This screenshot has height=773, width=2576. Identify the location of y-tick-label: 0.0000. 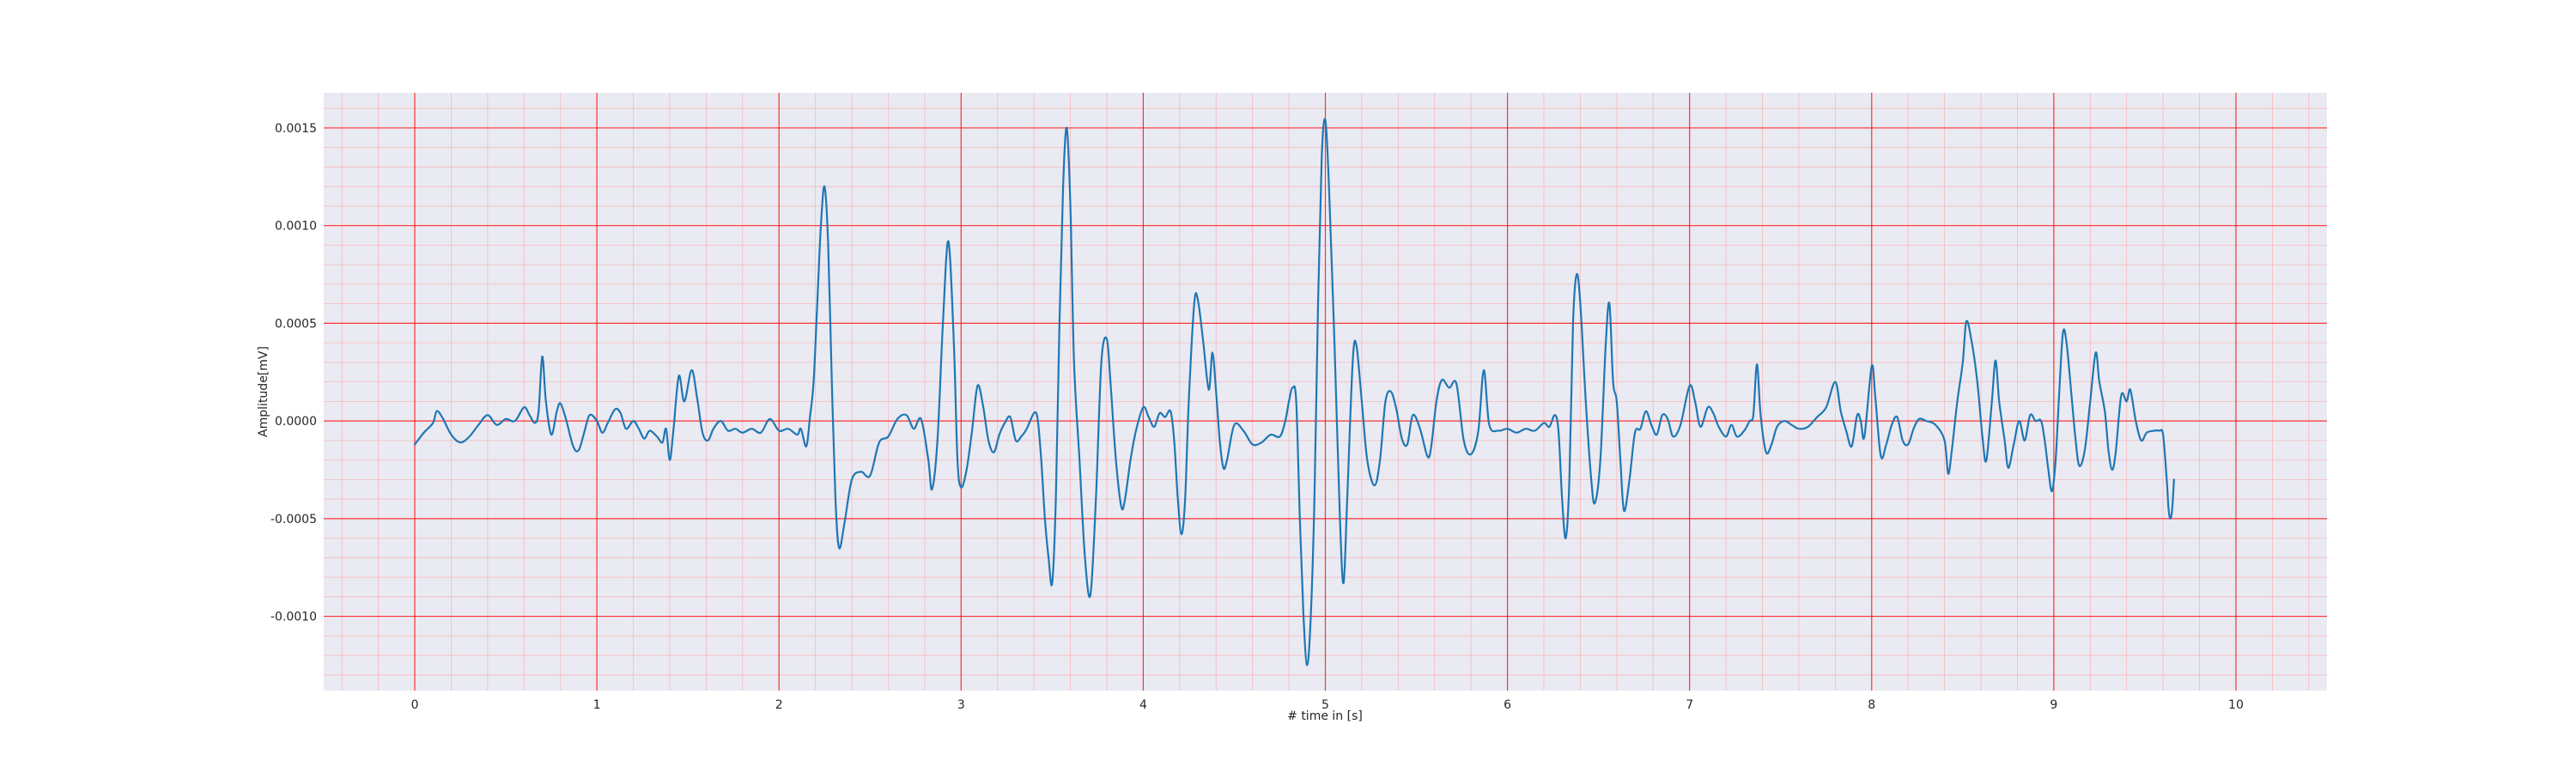
(296, 422).